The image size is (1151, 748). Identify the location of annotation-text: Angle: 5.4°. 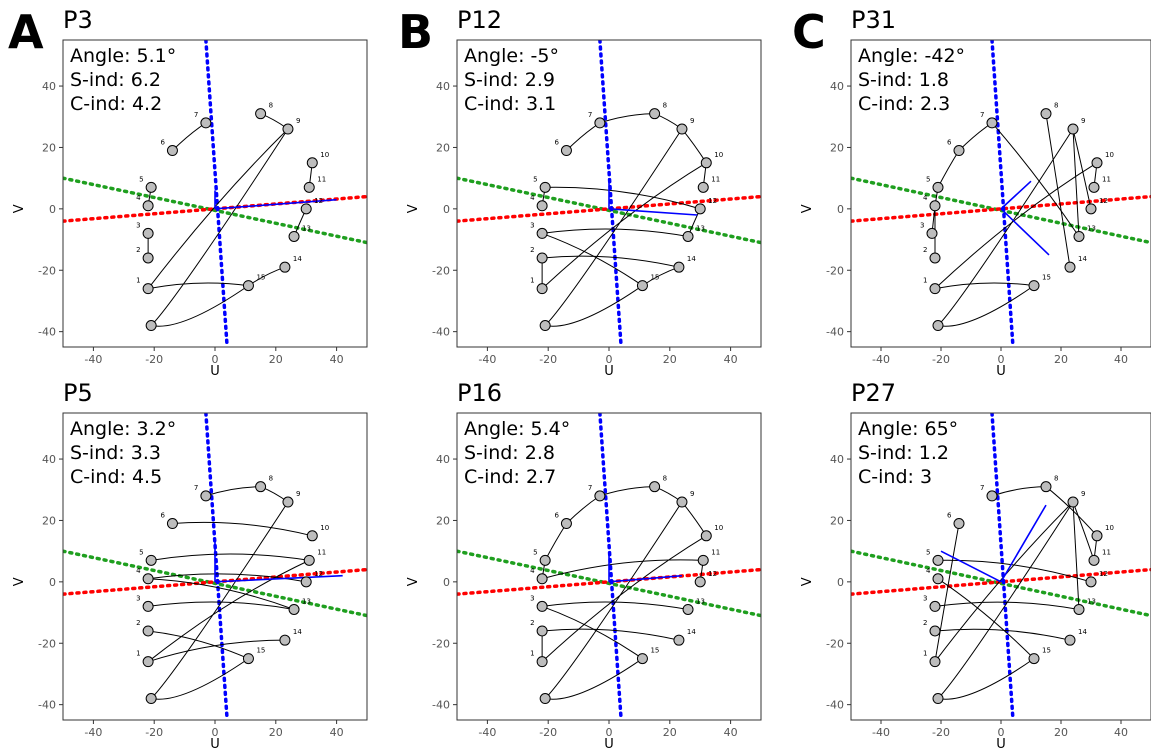
(517, 429).